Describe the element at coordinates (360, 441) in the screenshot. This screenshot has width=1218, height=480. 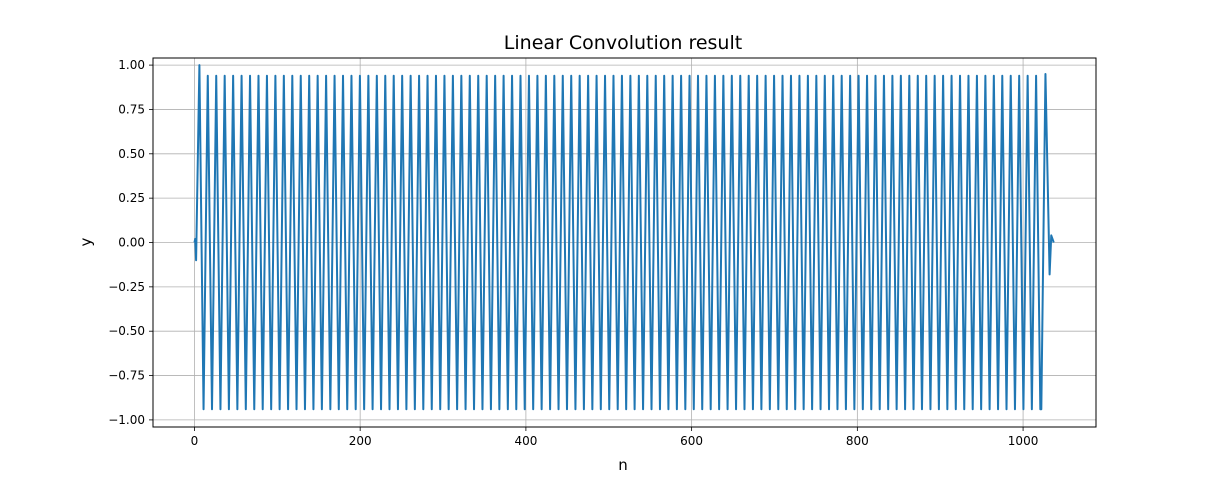
I see `x-tick-label: 200` at that location.